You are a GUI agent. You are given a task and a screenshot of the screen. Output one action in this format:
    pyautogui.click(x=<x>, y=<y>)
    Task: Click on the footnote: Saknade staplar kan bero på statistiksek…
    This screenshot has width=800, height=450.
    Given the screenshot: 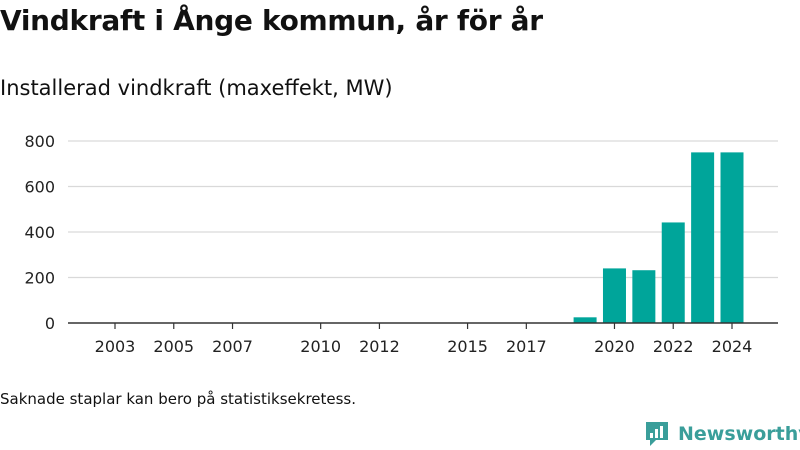 What is the action you would take?
    pyautogui.click(x=178, y=399)
    